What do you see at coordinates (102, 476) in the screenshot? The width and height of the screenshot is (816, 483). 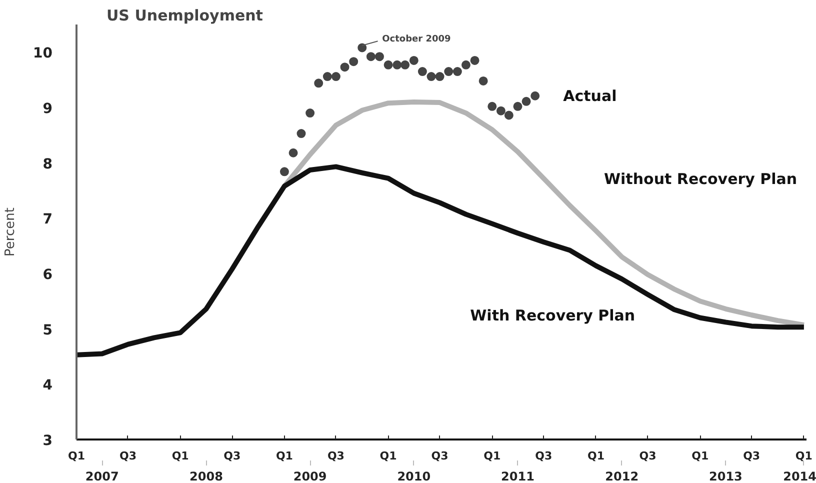 I see `annotation: 2007` at bounding box center [102, 476].